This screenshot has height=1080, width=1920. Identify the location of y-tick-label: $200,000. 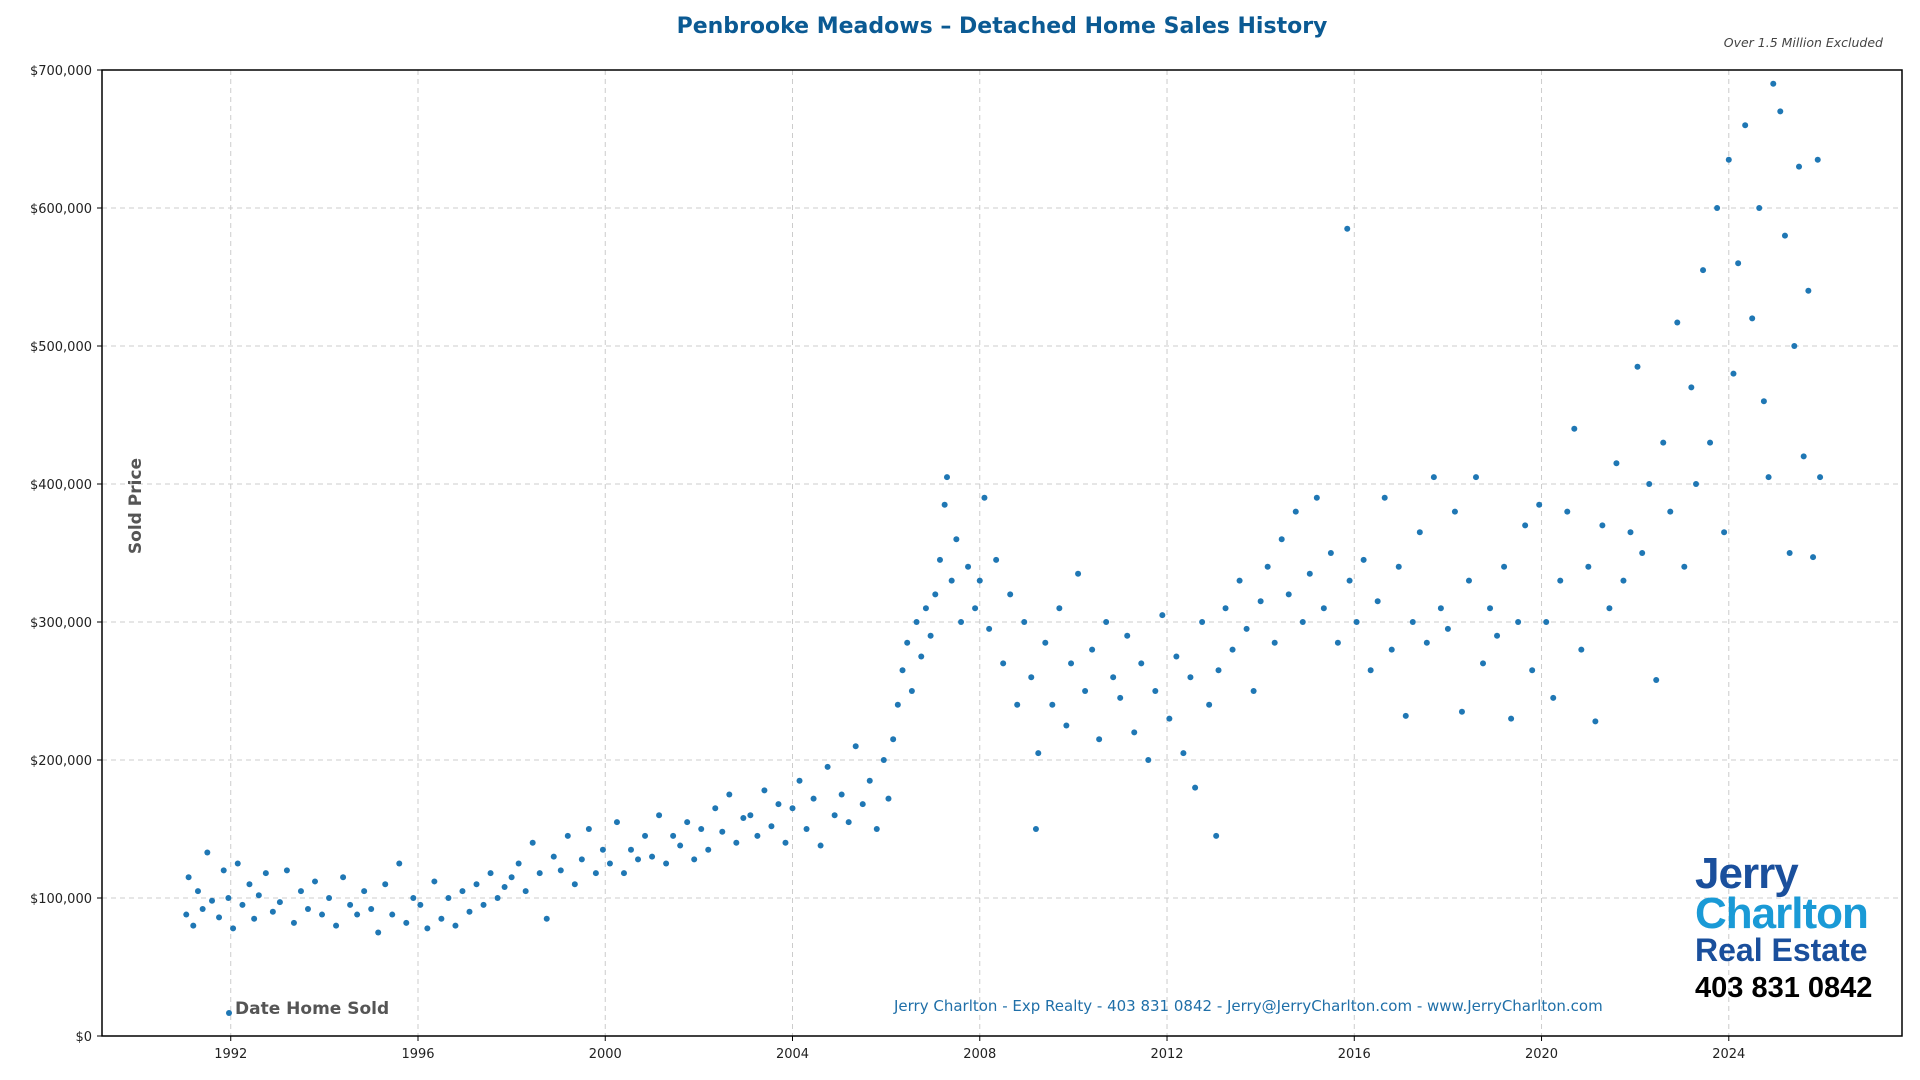
(61, 761).